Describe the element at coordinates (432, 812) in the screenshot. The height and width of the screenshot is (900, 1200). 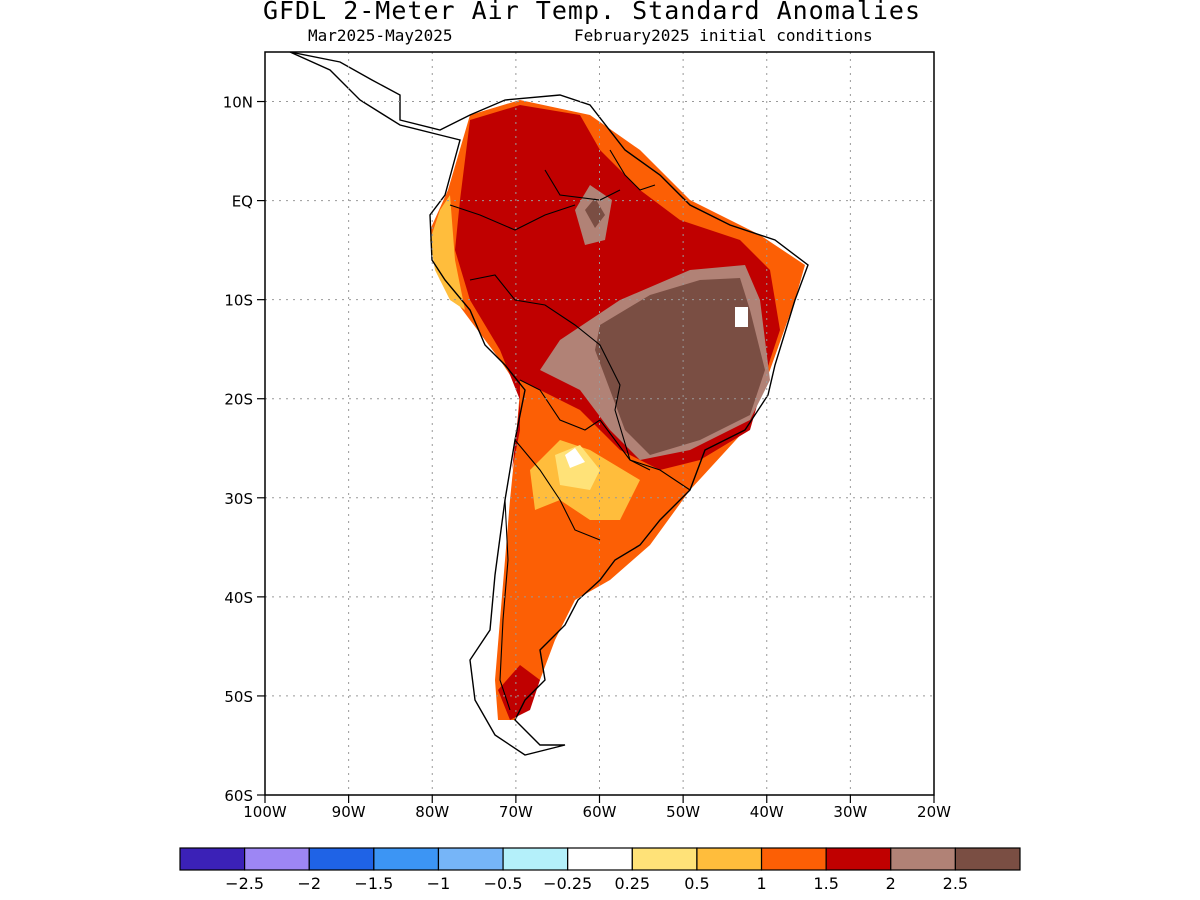
I see `lon-tick-label: 80W` at that location.